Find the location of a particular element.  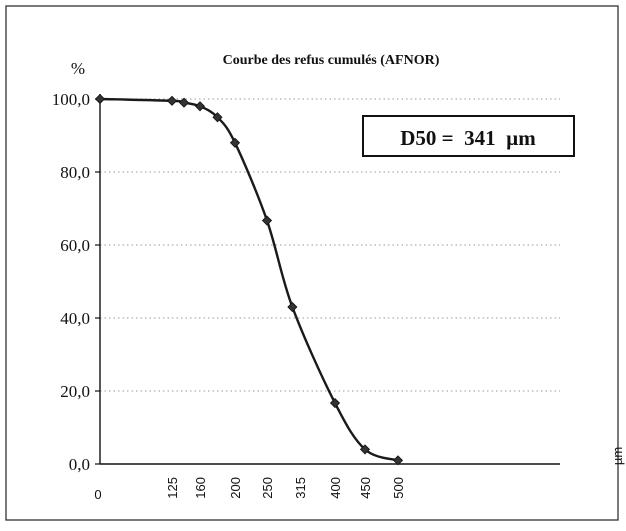

x-tick-label: 450 is located at coordinates (365, 488).